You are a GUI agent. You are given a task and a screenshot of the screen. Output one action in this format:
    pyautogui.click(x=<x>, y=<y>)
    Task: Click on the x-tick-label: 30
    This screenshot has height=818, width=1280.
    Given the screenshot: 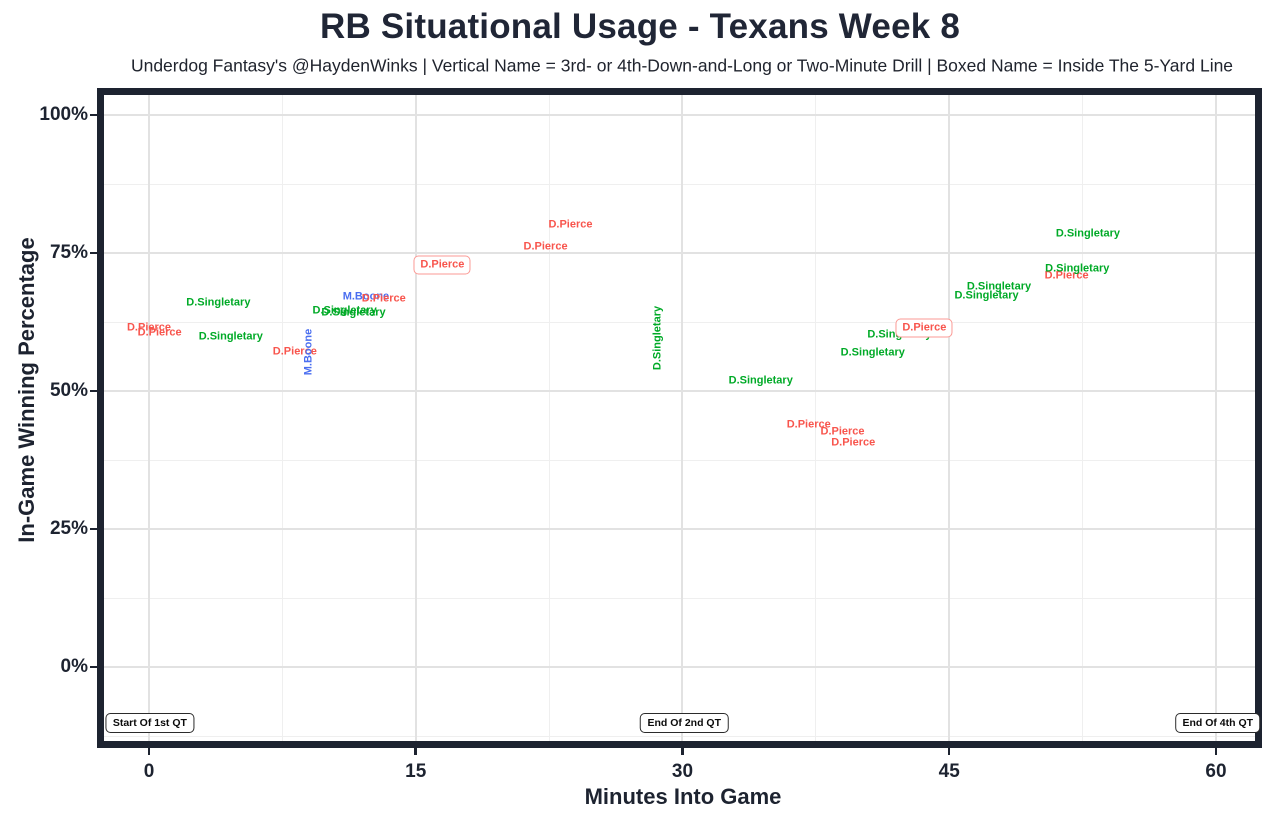 What is the action you would take?
    pyautogui.click(x=682, y=771)
    